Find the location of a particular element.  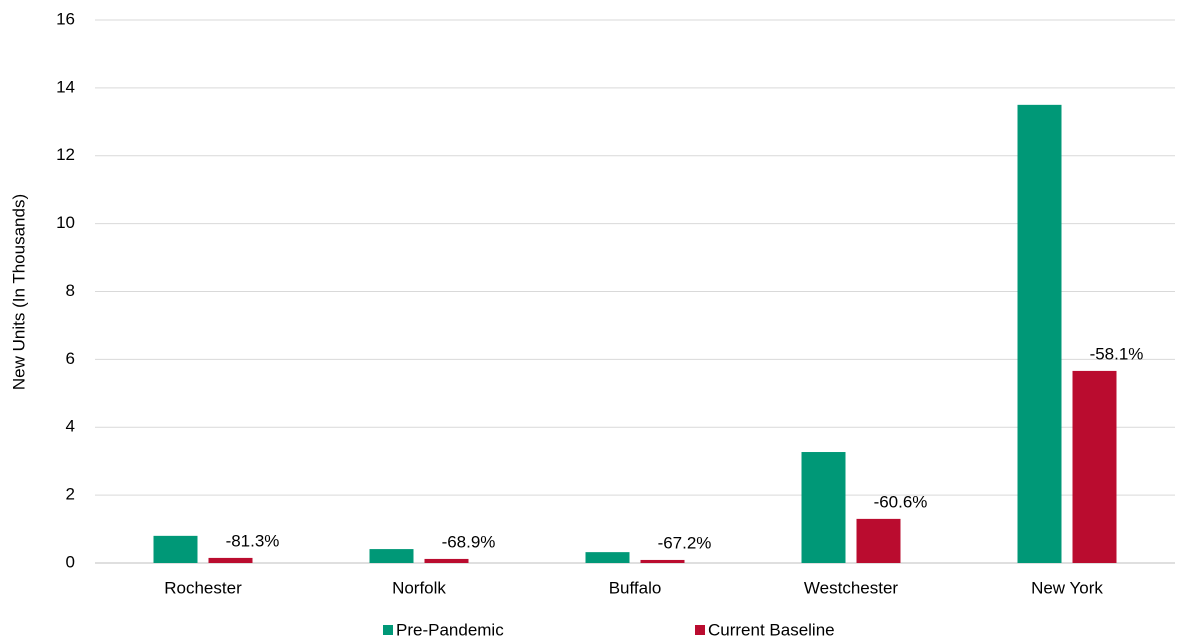

y-tick-label: 6 is located at coordinates (70, 358).